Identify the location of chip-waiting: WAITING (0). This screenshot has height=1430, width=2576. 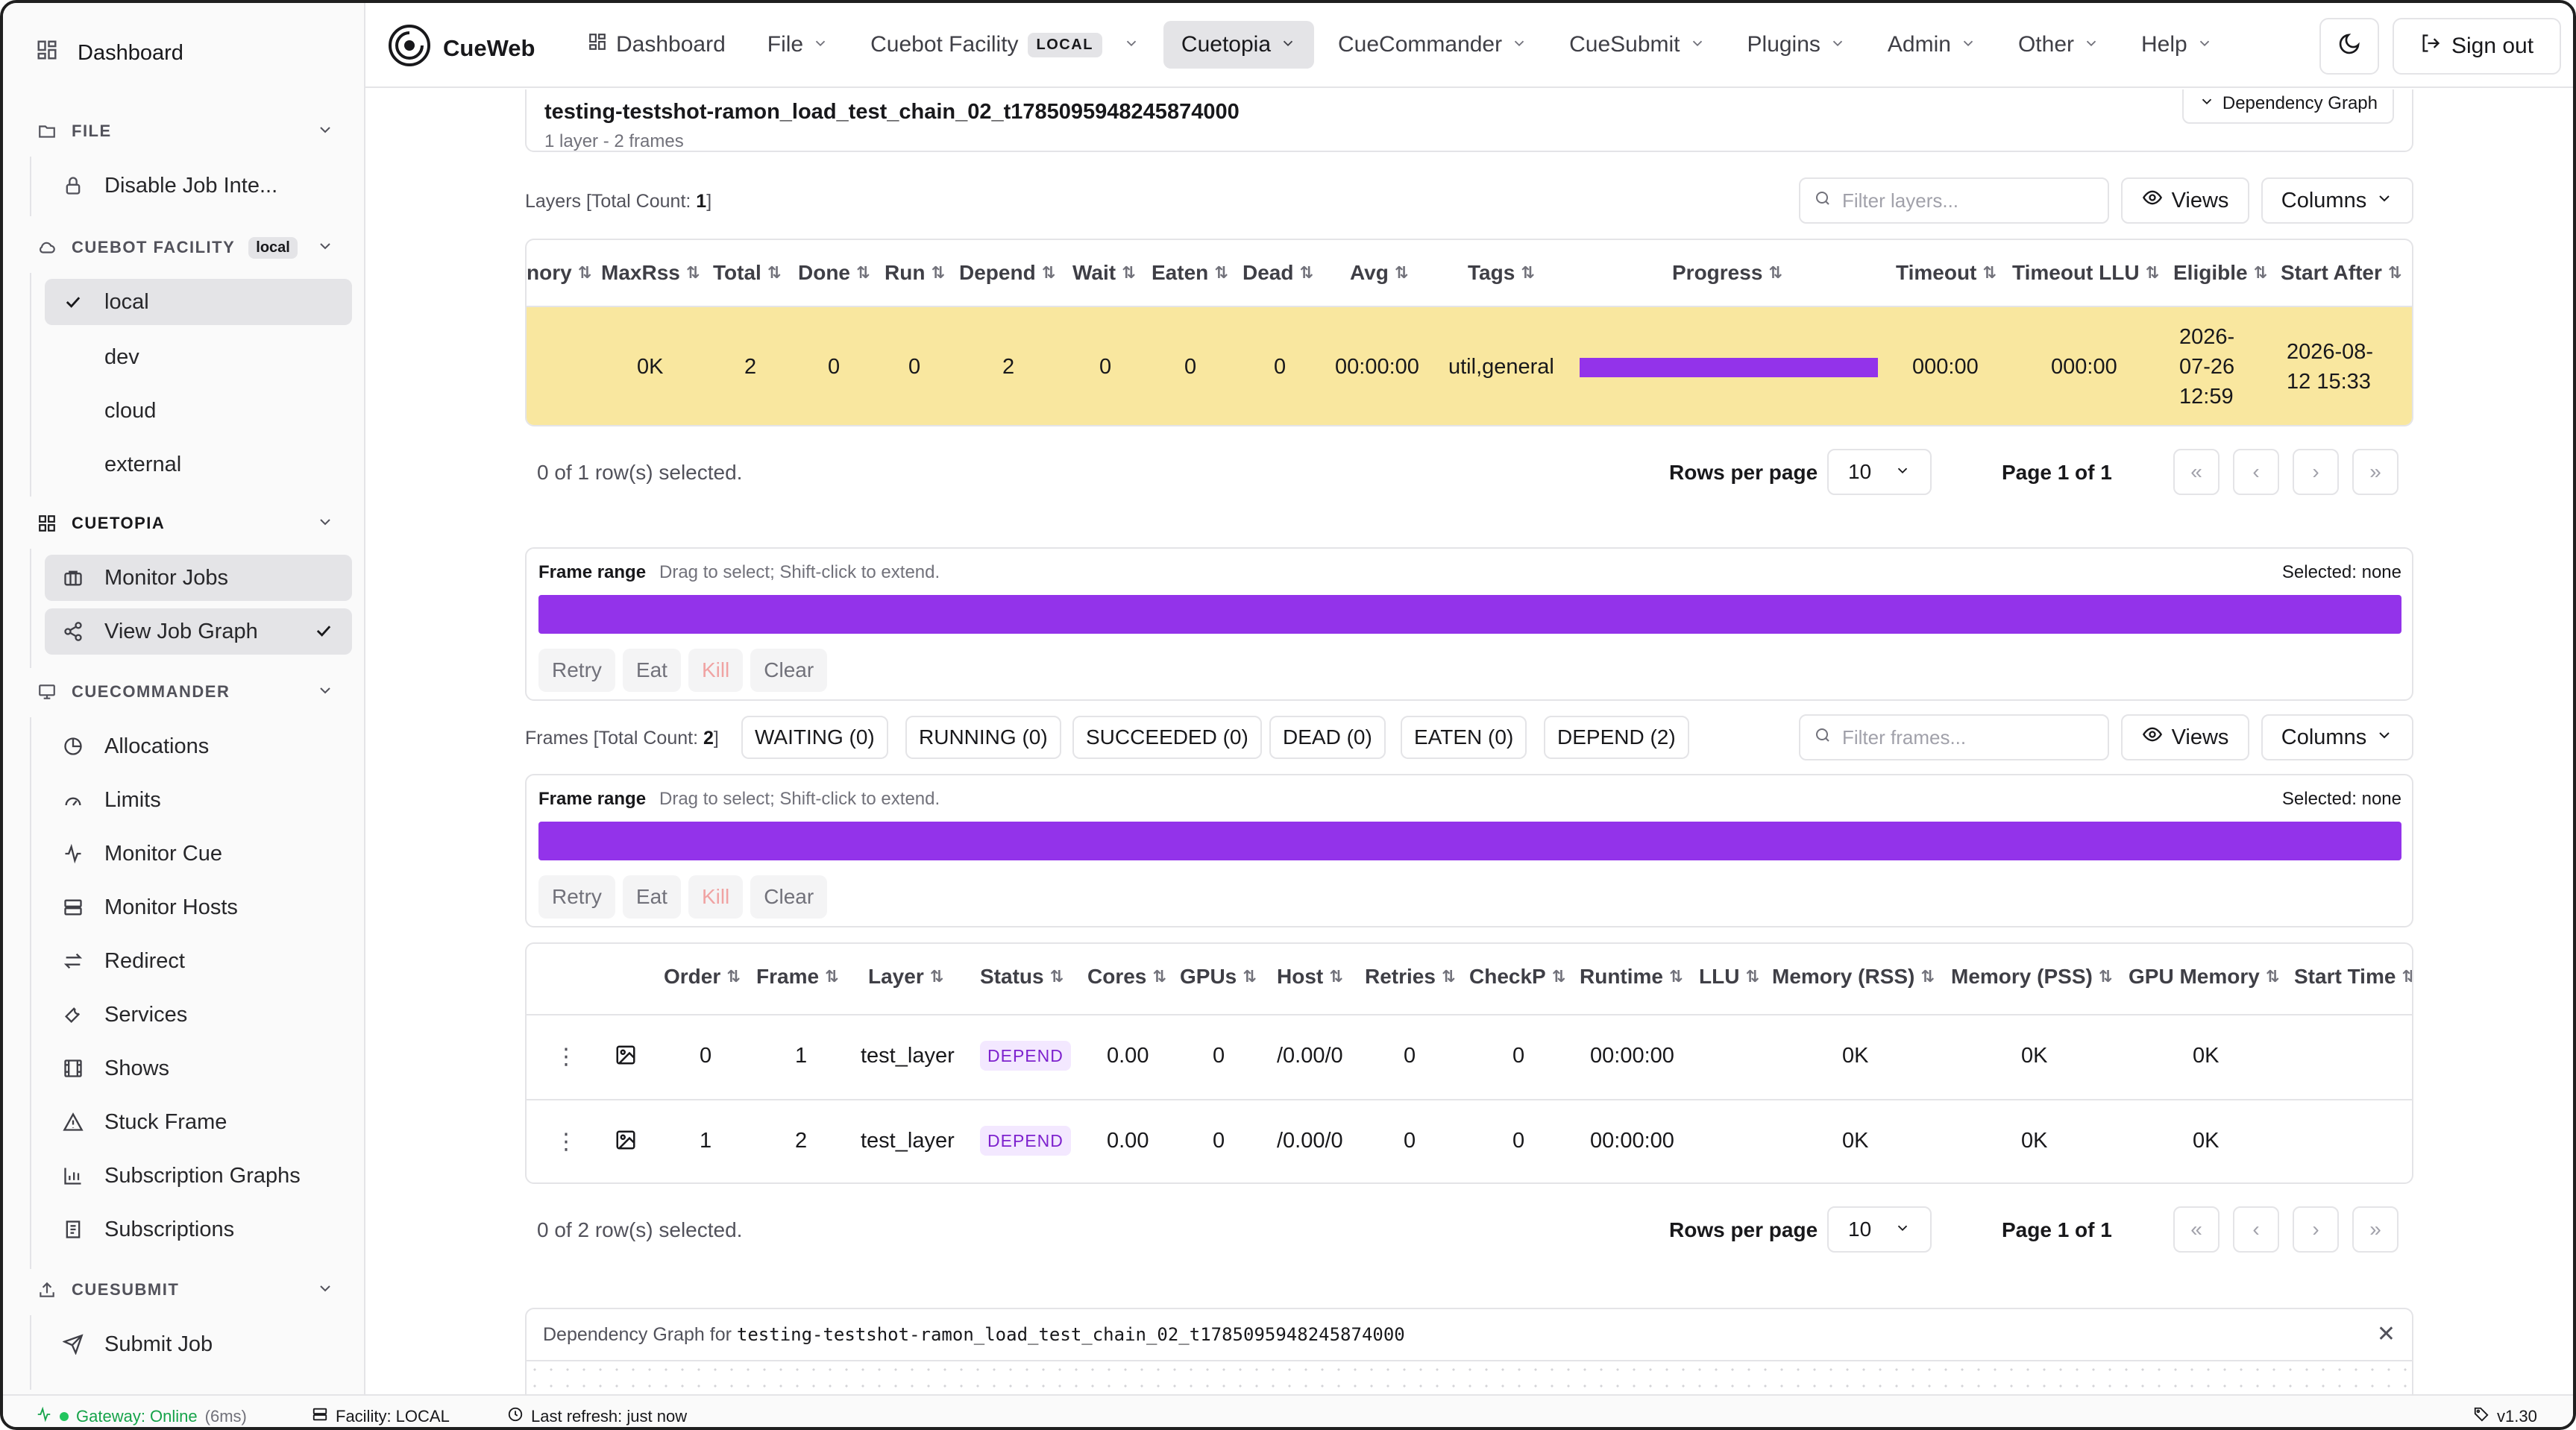
(815, 737).